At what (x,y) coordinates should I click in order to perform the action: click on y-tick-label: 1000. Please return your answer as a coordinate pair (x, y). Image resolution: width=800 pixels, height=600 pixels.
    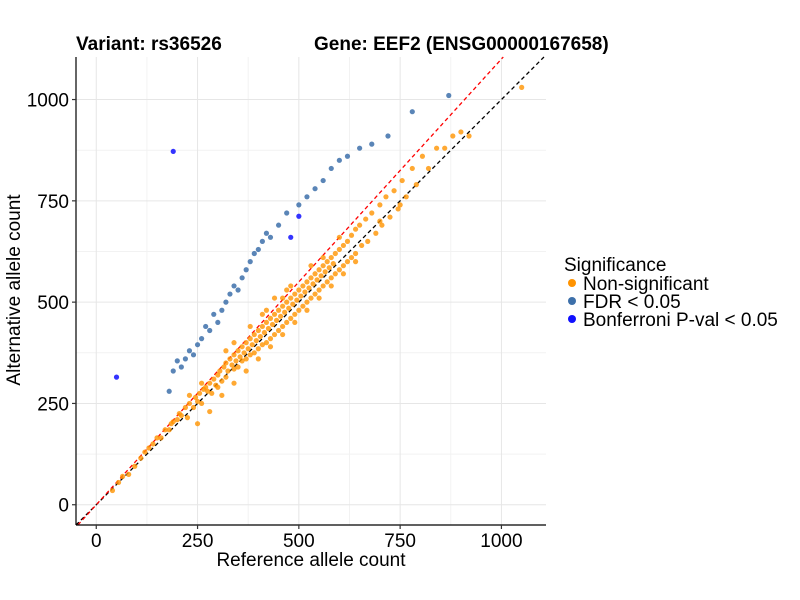
    Looking at the image, I should click on (48, 101).